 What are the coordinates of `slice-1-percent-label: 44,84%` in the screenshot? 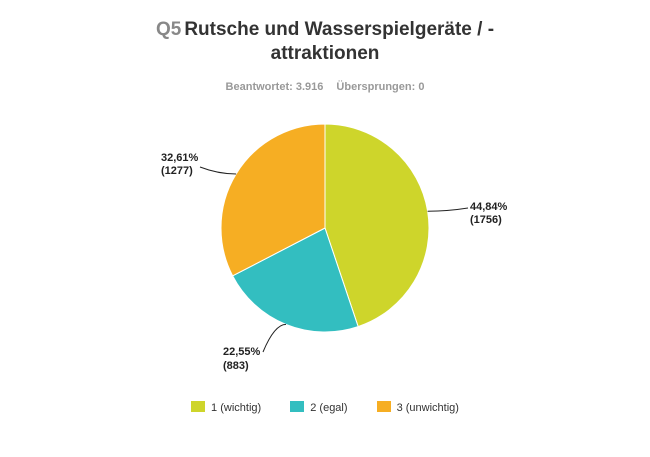 It's located at (489, 207).